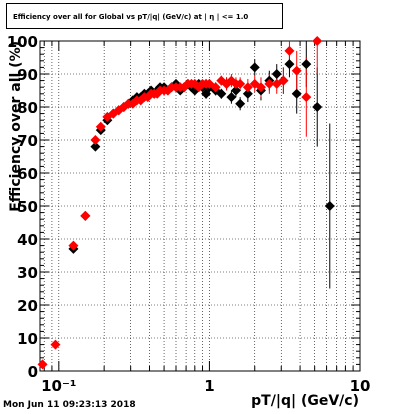  What do you see at coordinates (27, 240) in the screenshot?
I see `y-tick-label: 40` at bounding box center [27, 240].